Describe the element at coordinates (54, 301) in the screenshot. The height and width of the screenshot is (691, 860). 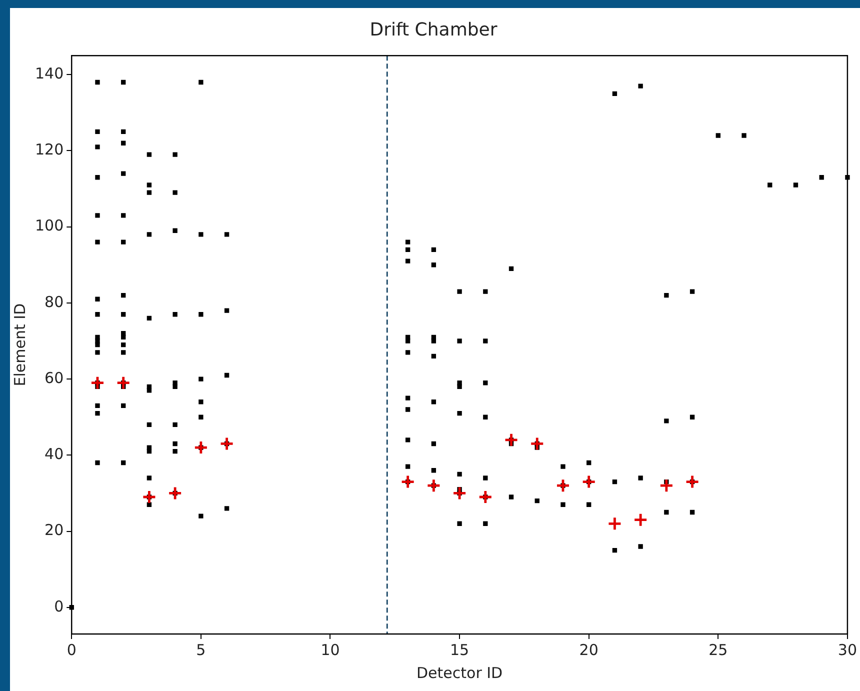
I see `y-tick-label: 80` at that location.